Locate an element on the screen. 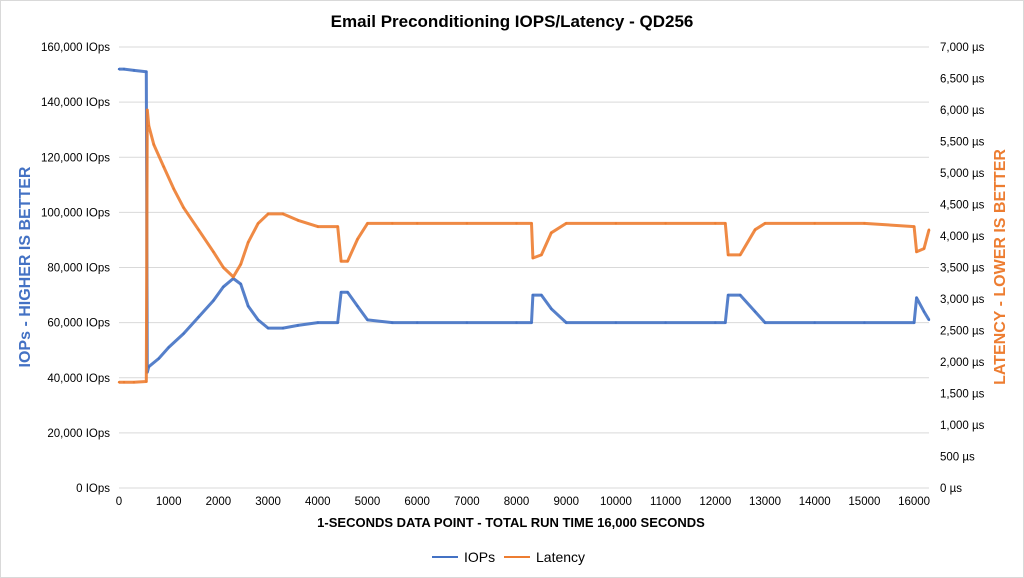 The width and height of the screenshot is (1024, 578). y-left-tick-label: 120,000 IOps is located at coordinates (75, 158).